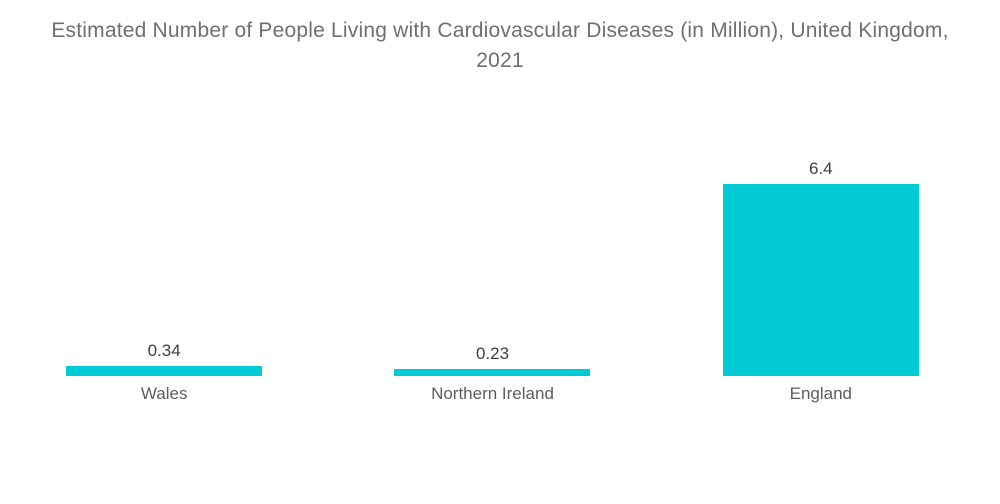 This screenshot has height=504, width=1000. What do you see at coordinates (821, 393) in the screenshot?
I see `category-label: England` at bounding box center [821, 393].